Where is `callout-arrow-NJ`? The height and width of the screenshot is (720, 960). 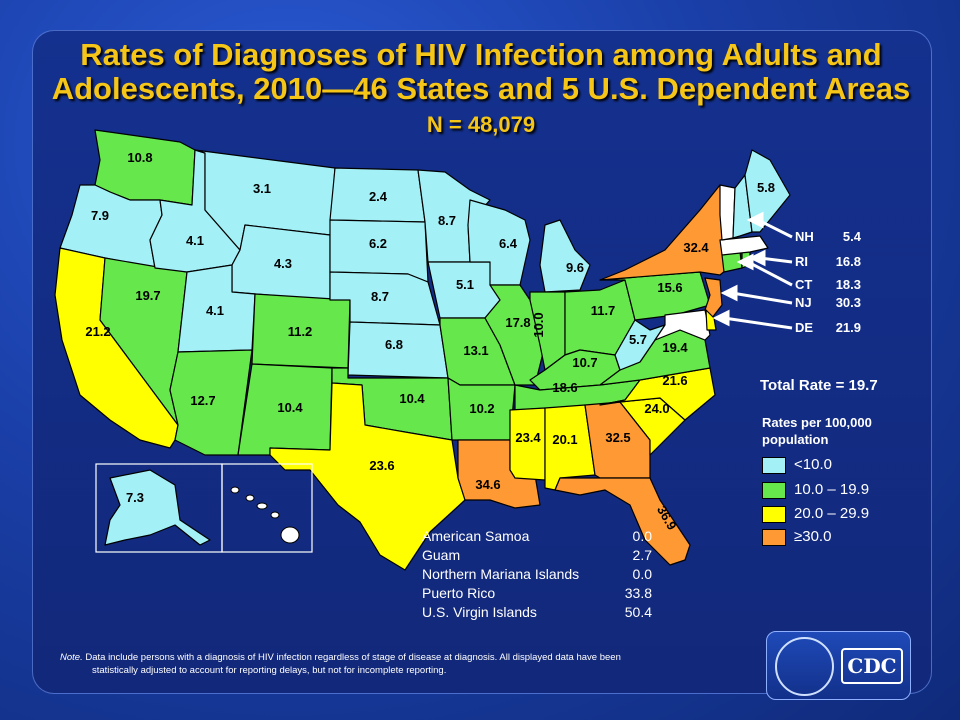
callout-arrow-NJ is located at coordinates (762, 298).